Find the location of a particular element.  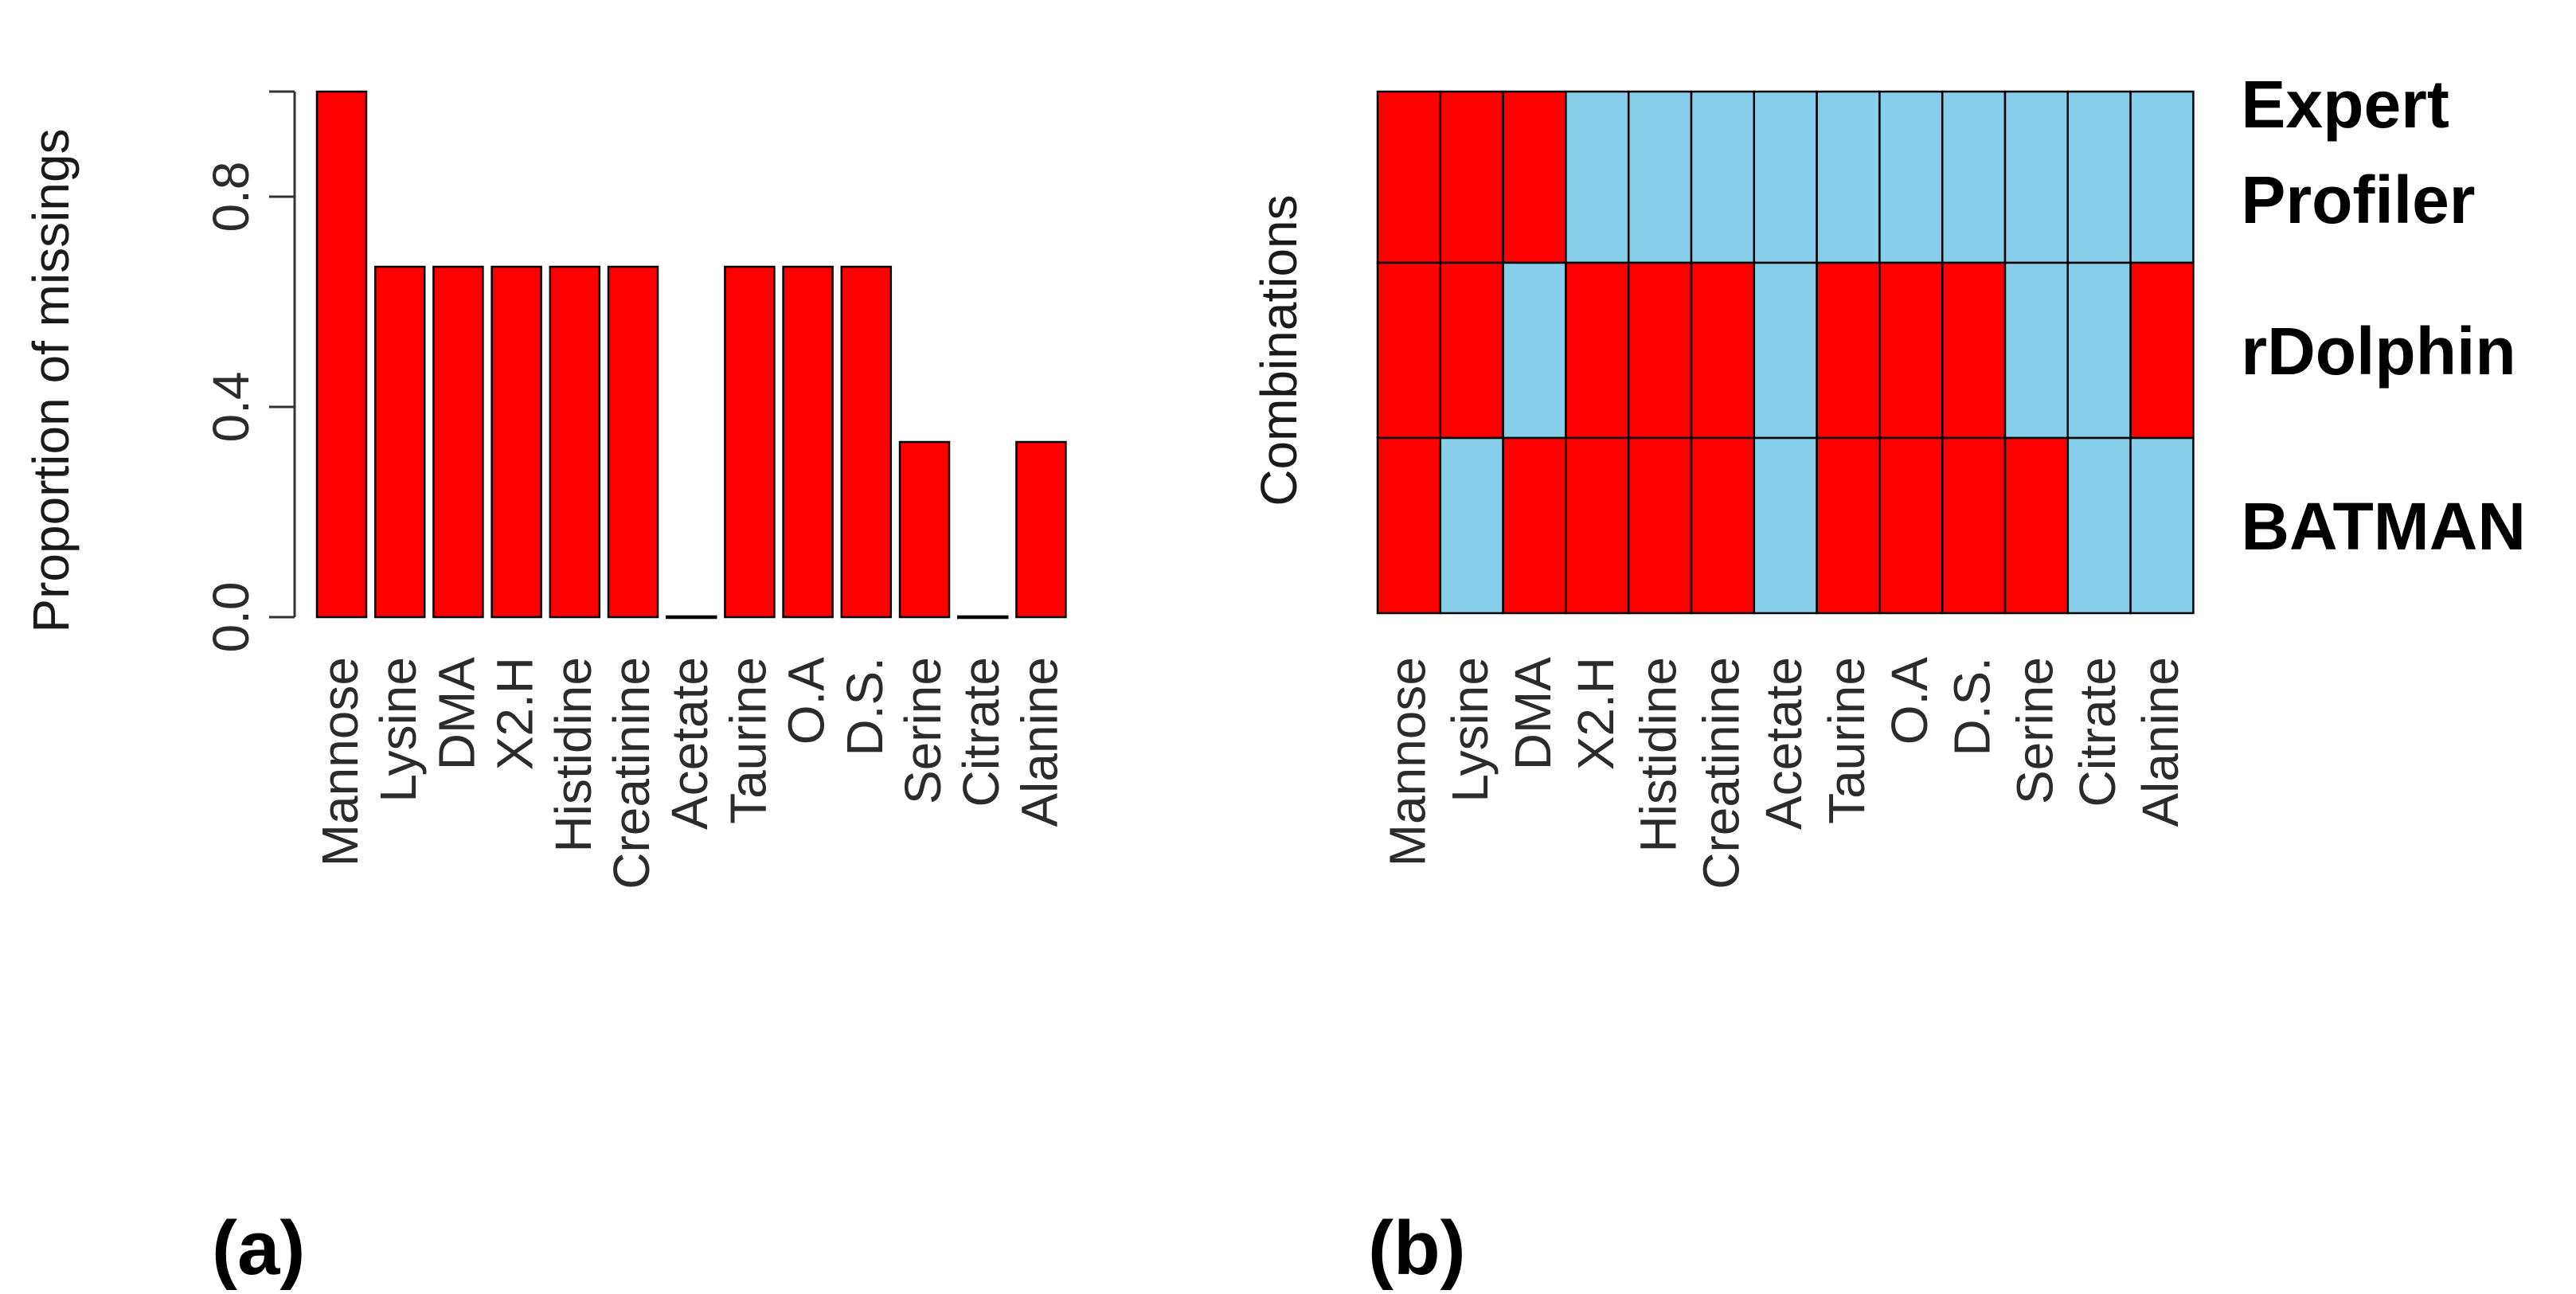

row-label: Expert is located at coordinates (2345, 105).